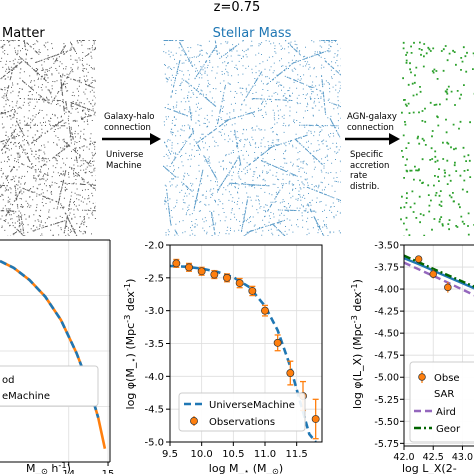 The width and height of the screenshot is (474, 474). What do you see at coordinates (23, 33) in the screenshot?
I see `dark-matter-title: Matter` at bounding box center [23, 33].